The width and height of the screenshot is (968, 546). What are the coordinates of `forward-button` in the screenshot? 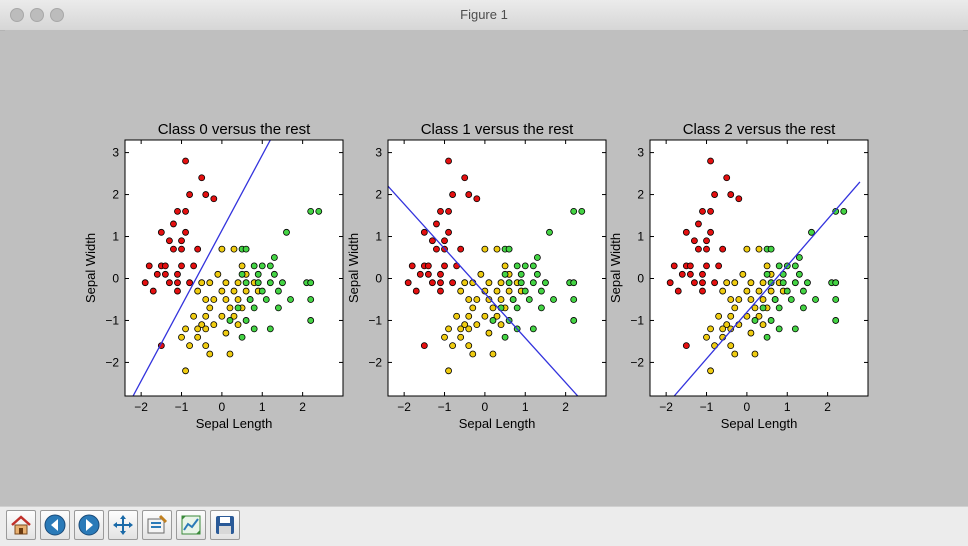 It's located at (89, 525).